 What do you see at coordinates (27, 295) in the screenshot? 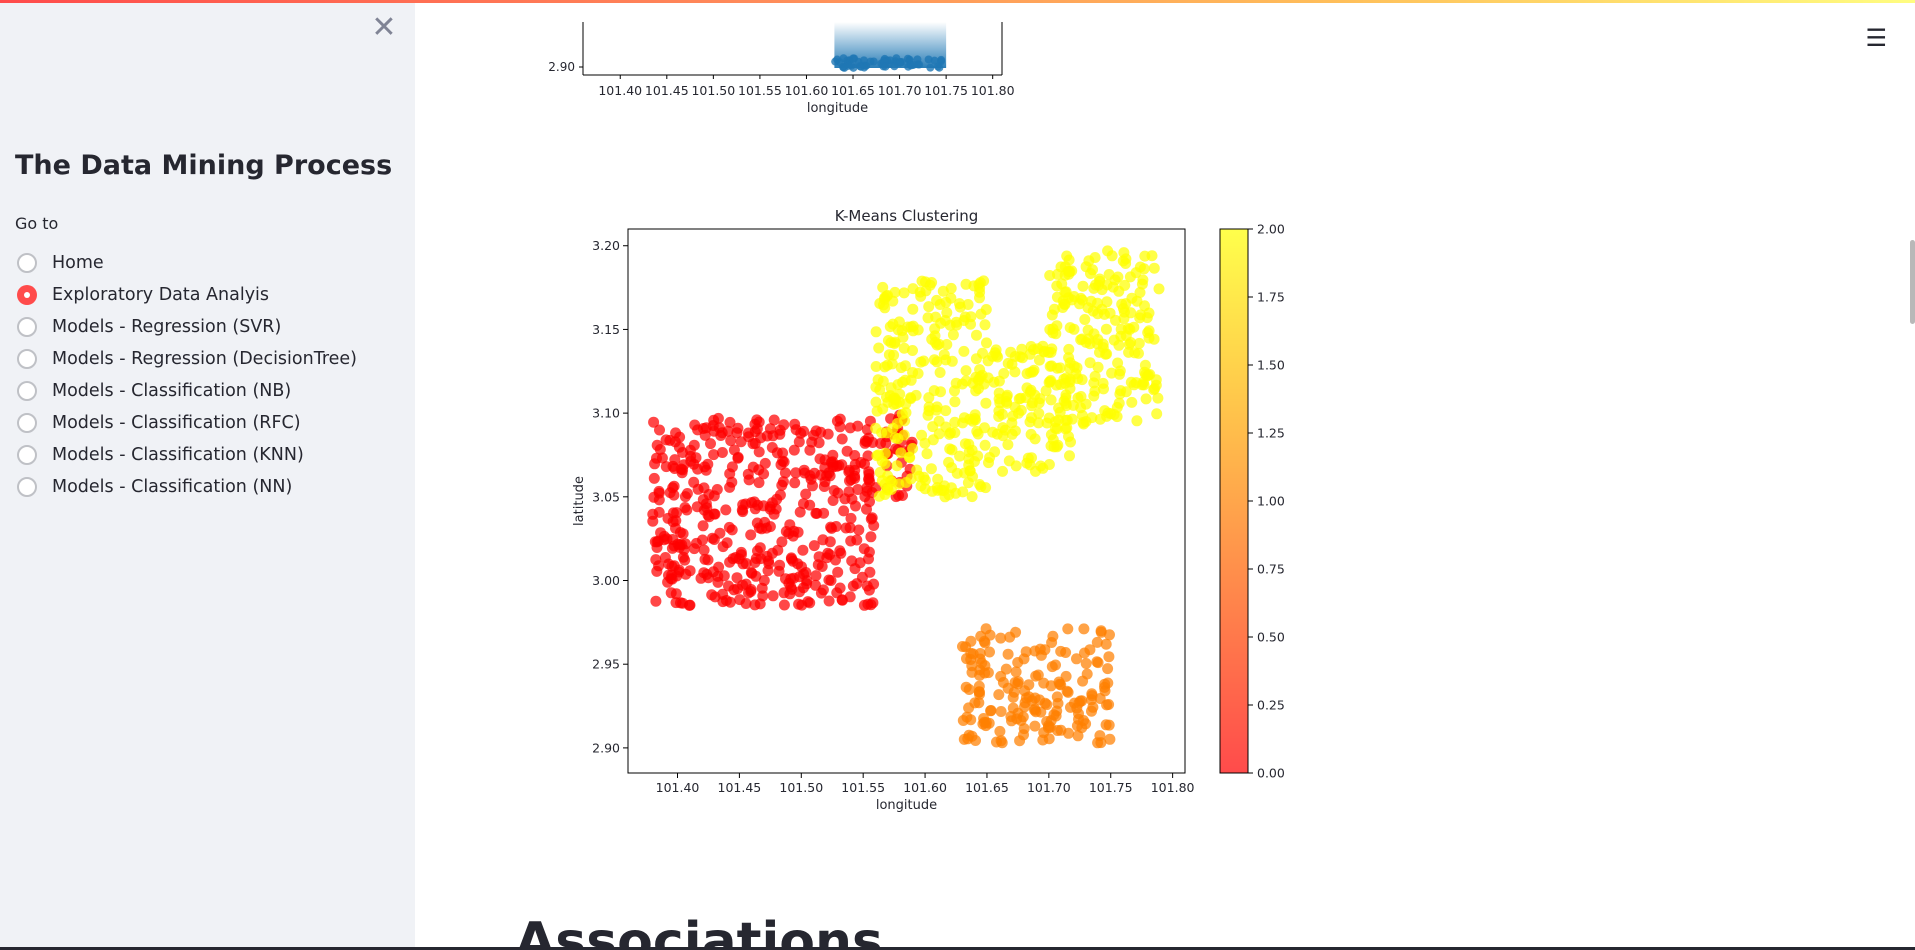
I see `radio-selected-icon` at bounding box center [27, 295].